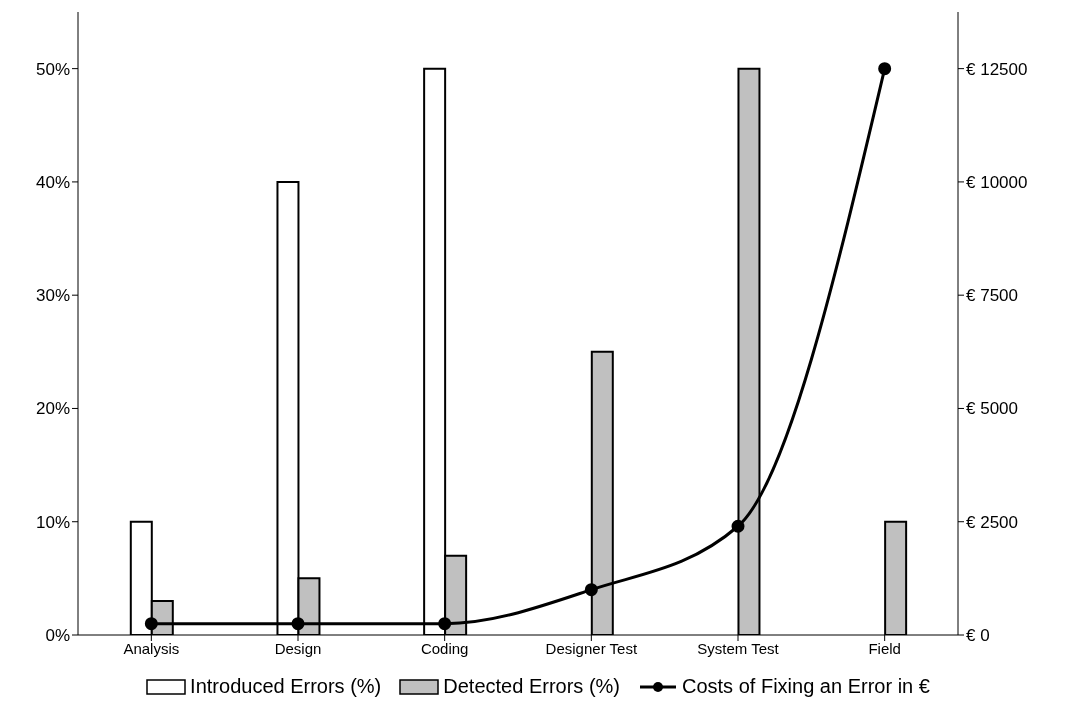 This screenshot has height=722, width=1078. I want to click on y-tick-label: 20%, so click(52, 409).